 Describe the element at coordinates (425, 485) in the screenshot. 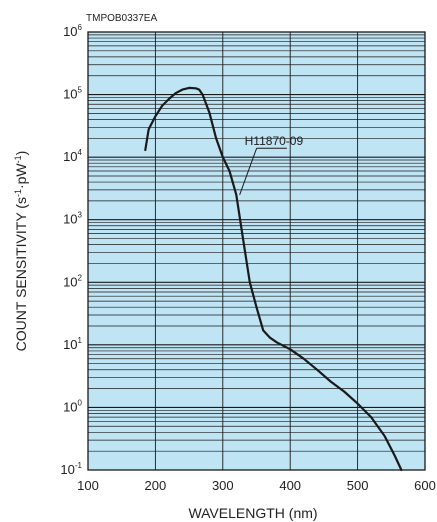

I see `x-tick-label: 600` at that location.